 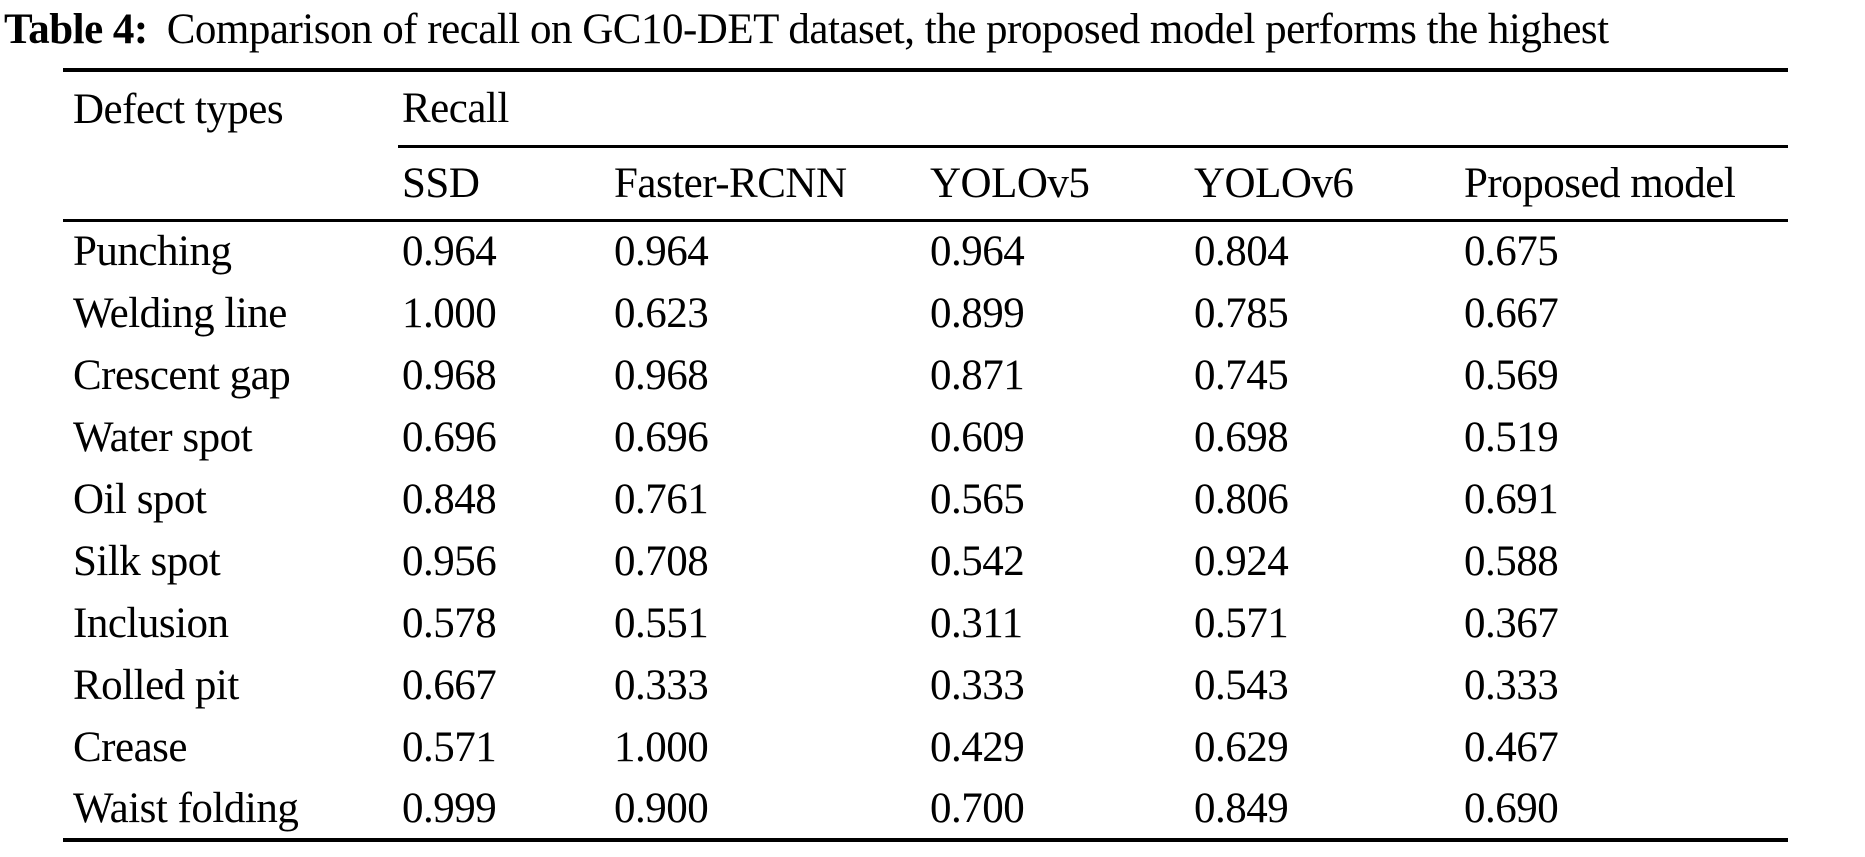 I want to click on recall-value-cell: 0.429, so click(x=977, y=747).